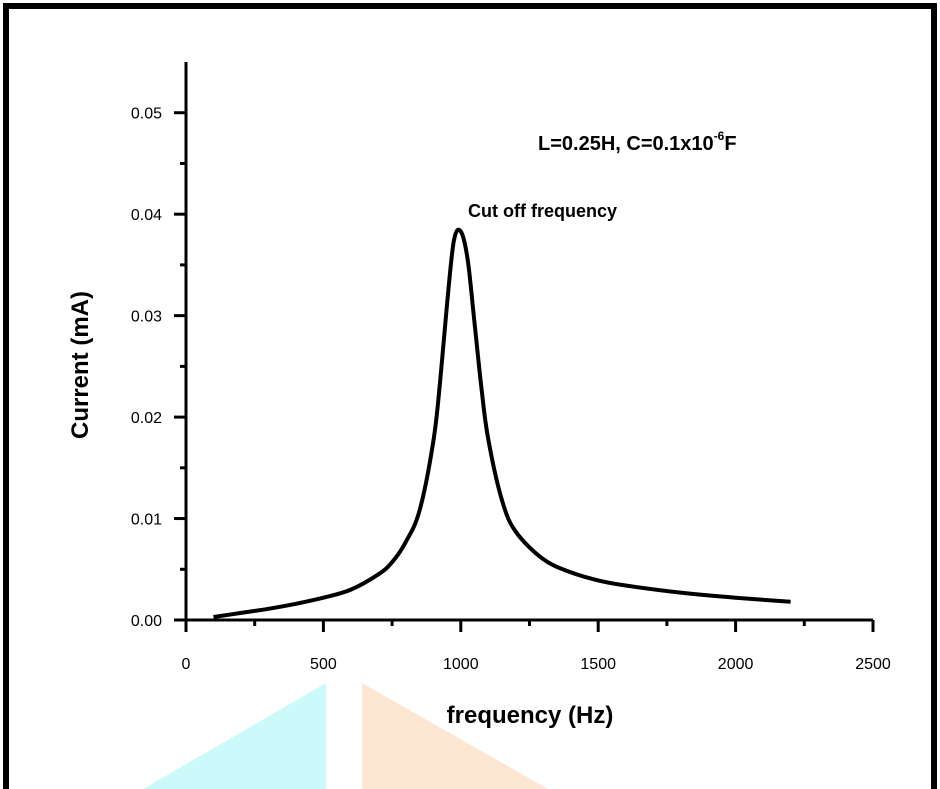 This screenshot has width=940, height=789. I want to click on parameter-unit: F, so click(730, 144).